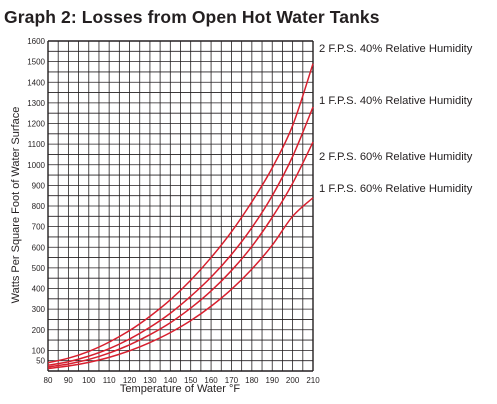 This screenshot has width=497, height=404. Describe the element at coordinates (39, 309) in the screenshot. I see `y-tick-label: 300` at that location.